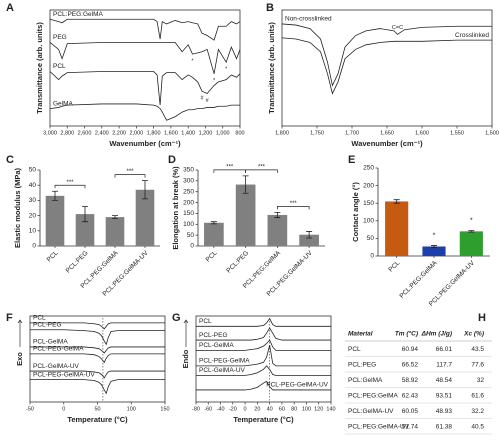  I want to click on x-tick-label: 140, so click(330, 409).